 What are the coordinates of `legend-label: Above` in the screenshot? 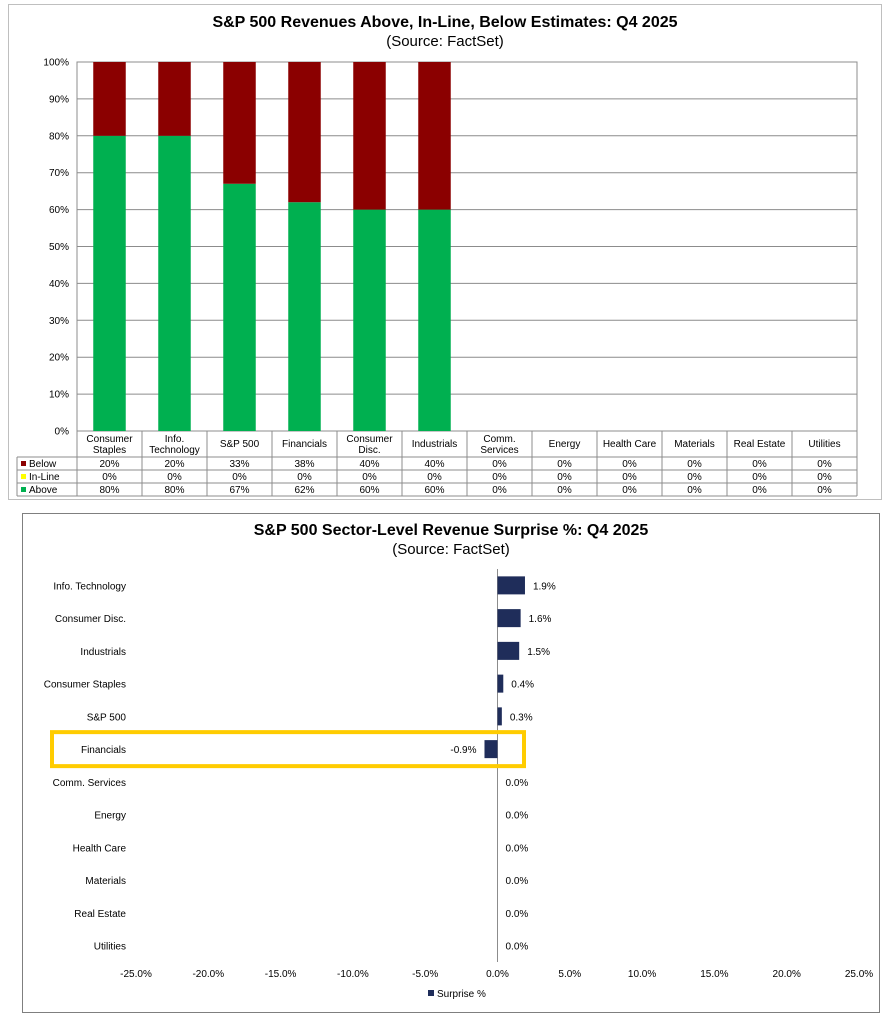 It's located at (43, 490).